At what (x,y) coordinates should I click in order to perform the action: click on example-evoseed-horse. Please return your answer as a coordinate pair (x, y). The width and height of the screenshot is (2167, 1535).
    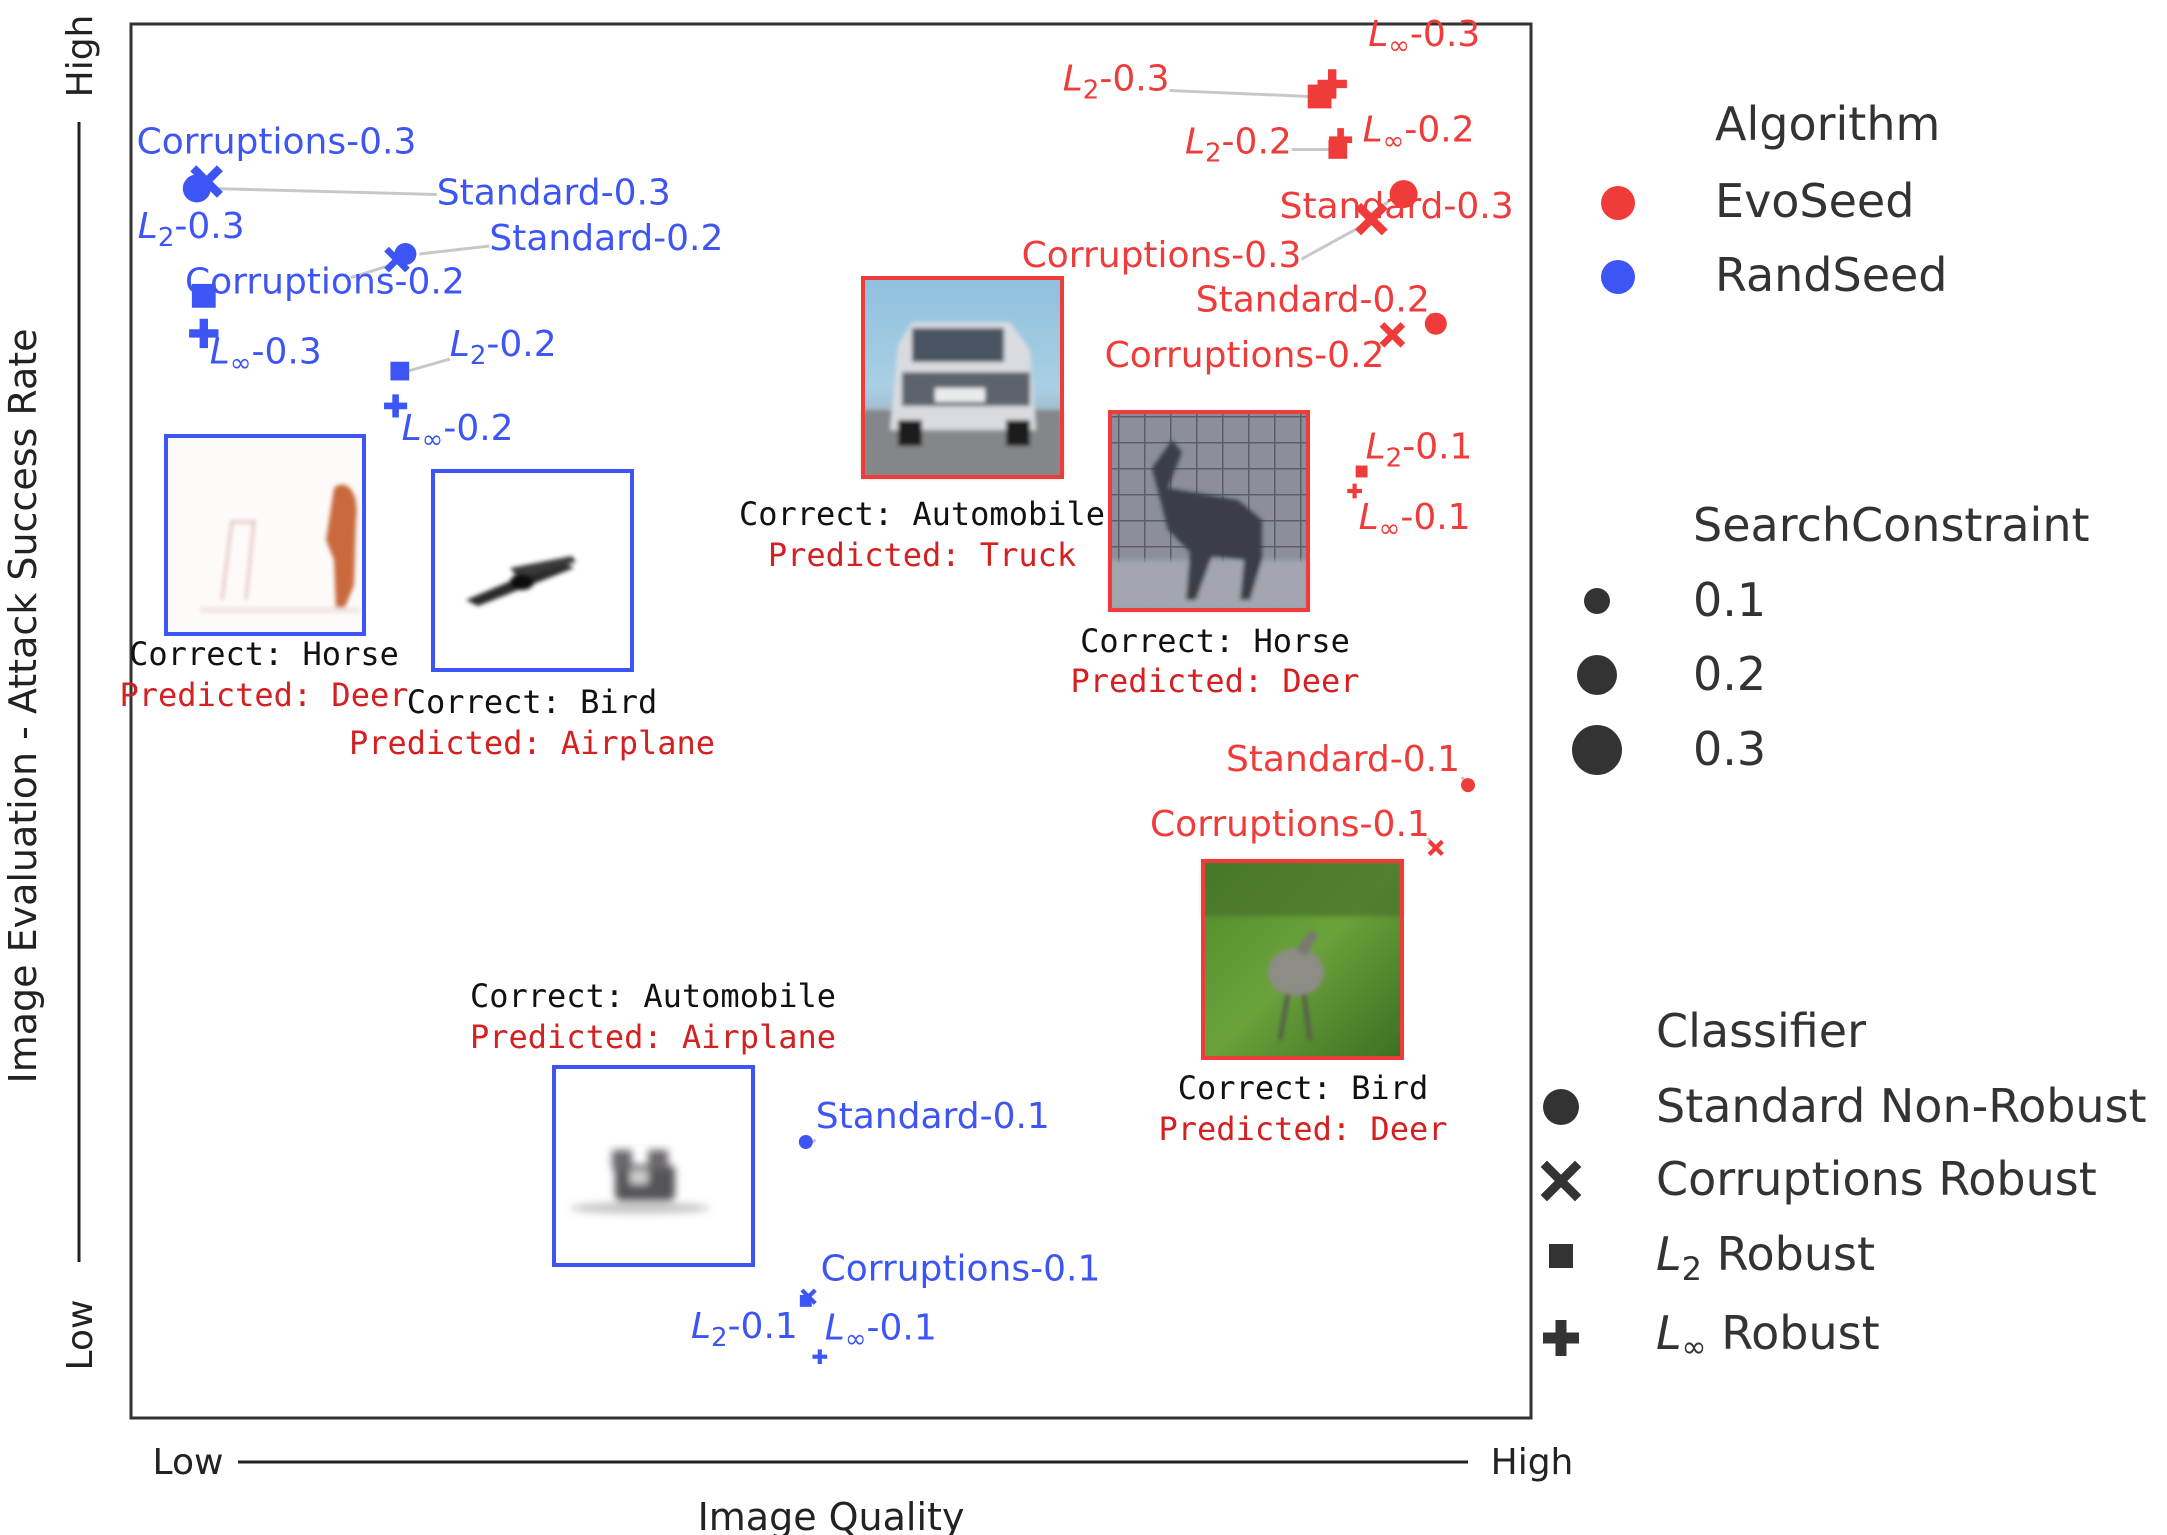
    Looking at the image, I should click on (1209, 511).